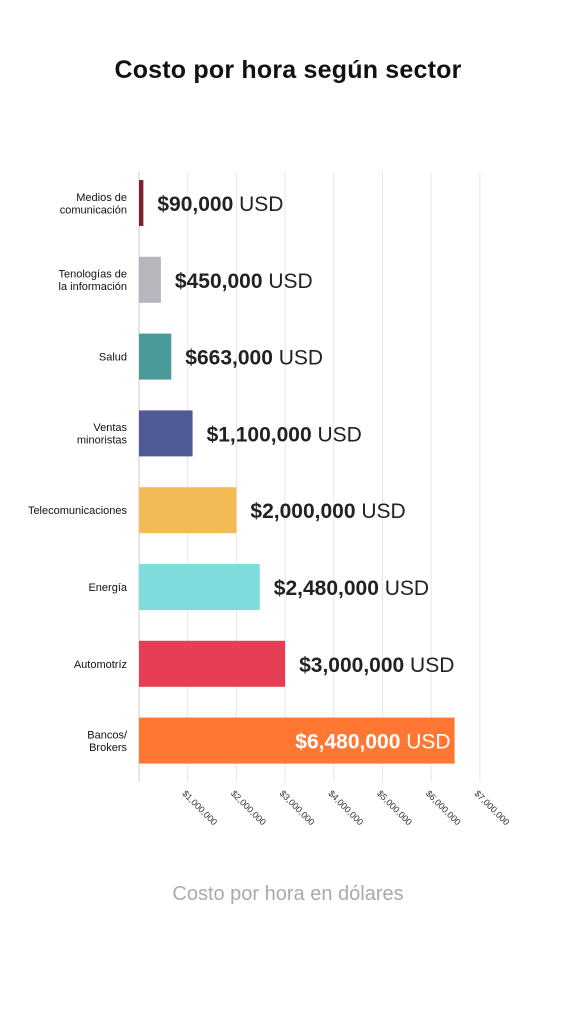 This screenshot has height=1024, width=576. I want to click on category-label: la información, so click(93, 287).